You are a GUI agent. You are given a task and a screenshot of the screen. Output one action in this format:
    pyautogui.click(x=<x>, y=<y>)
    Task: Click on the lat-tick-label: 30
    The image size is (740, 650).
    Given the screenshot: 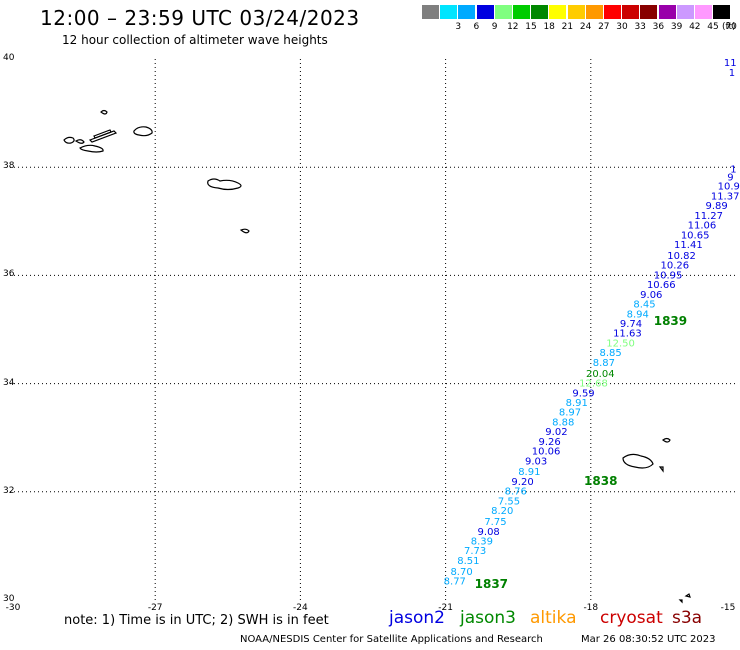 What is the action you would take?
    pyautogui.click(x=9, y=599)
    